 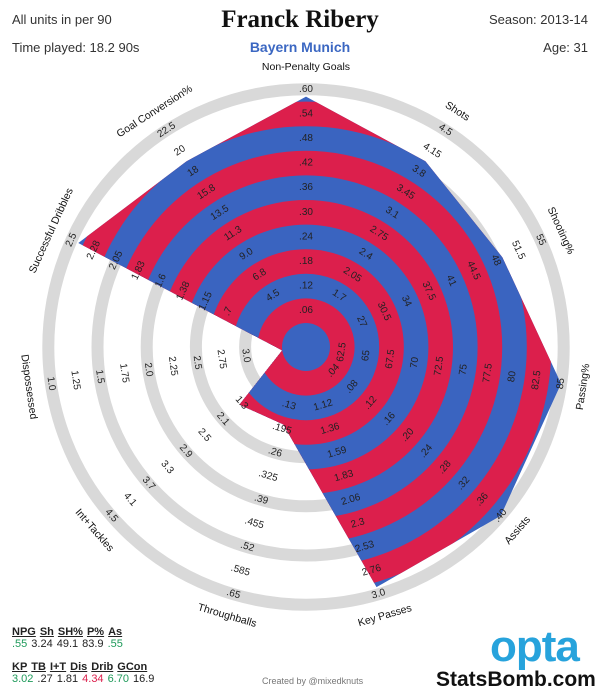 I want to click on tick-label: 1.83, so click(x=344, y=476).